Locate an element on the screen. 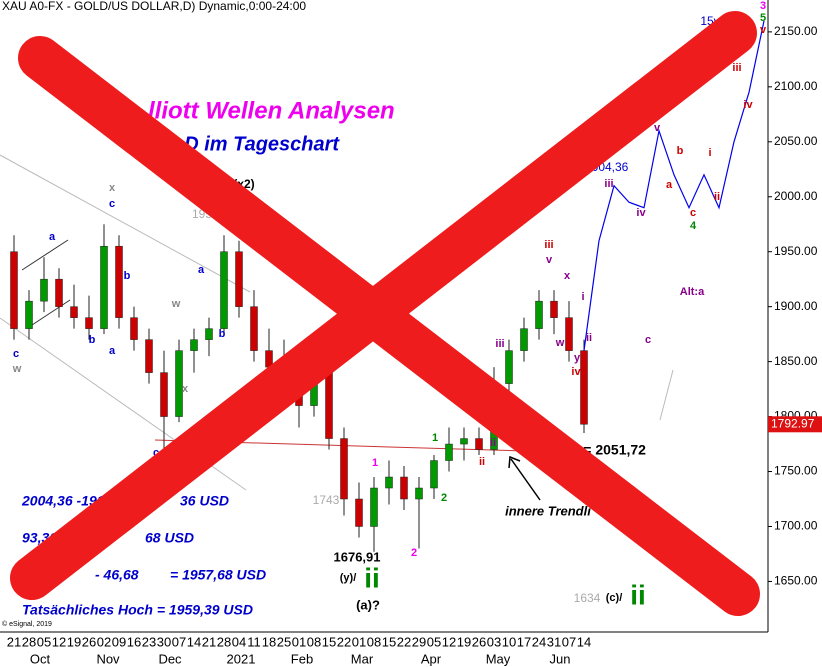 The width and height of the screenshot is (822, 667). x-tick-label: 22 is located at coordinates (404, 641).